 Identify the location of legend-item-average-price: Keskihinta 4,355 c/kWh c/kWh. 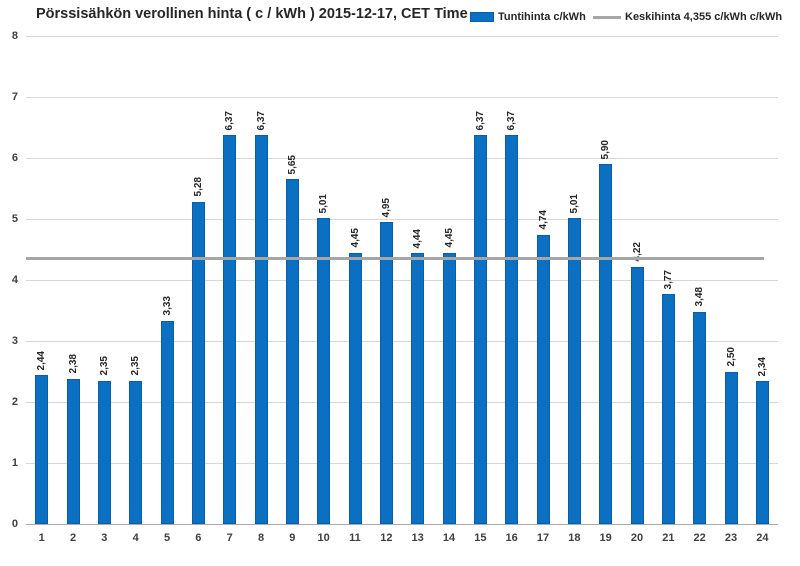
(687, 17).